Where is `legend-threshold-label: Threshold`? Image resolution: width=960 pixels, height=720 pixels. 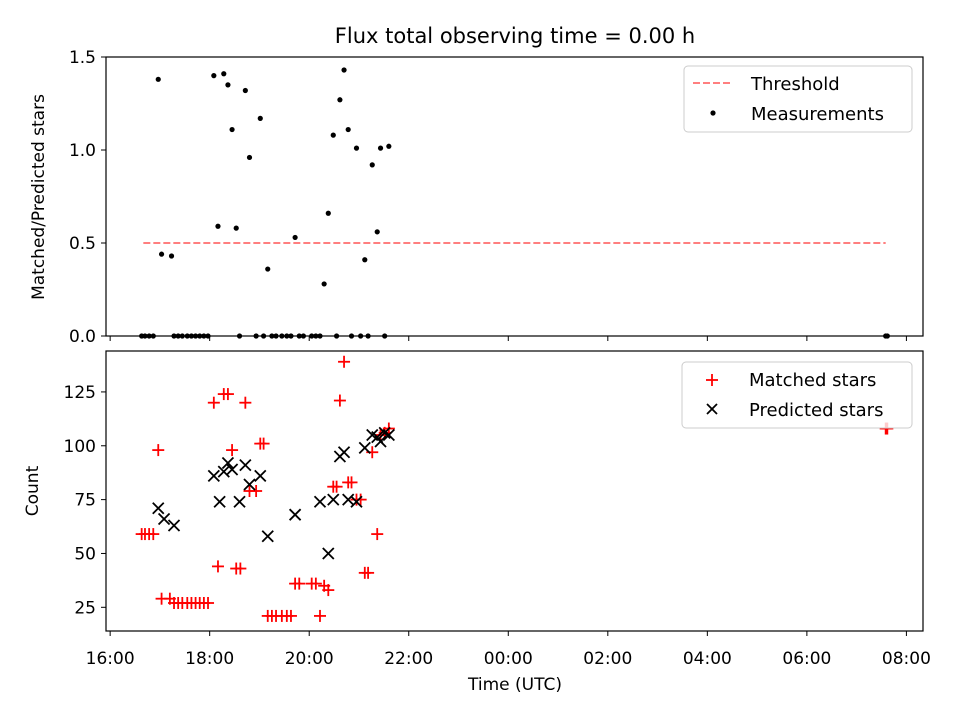 legend-threshold-label: Threshold is located at coordinates (795, 84).